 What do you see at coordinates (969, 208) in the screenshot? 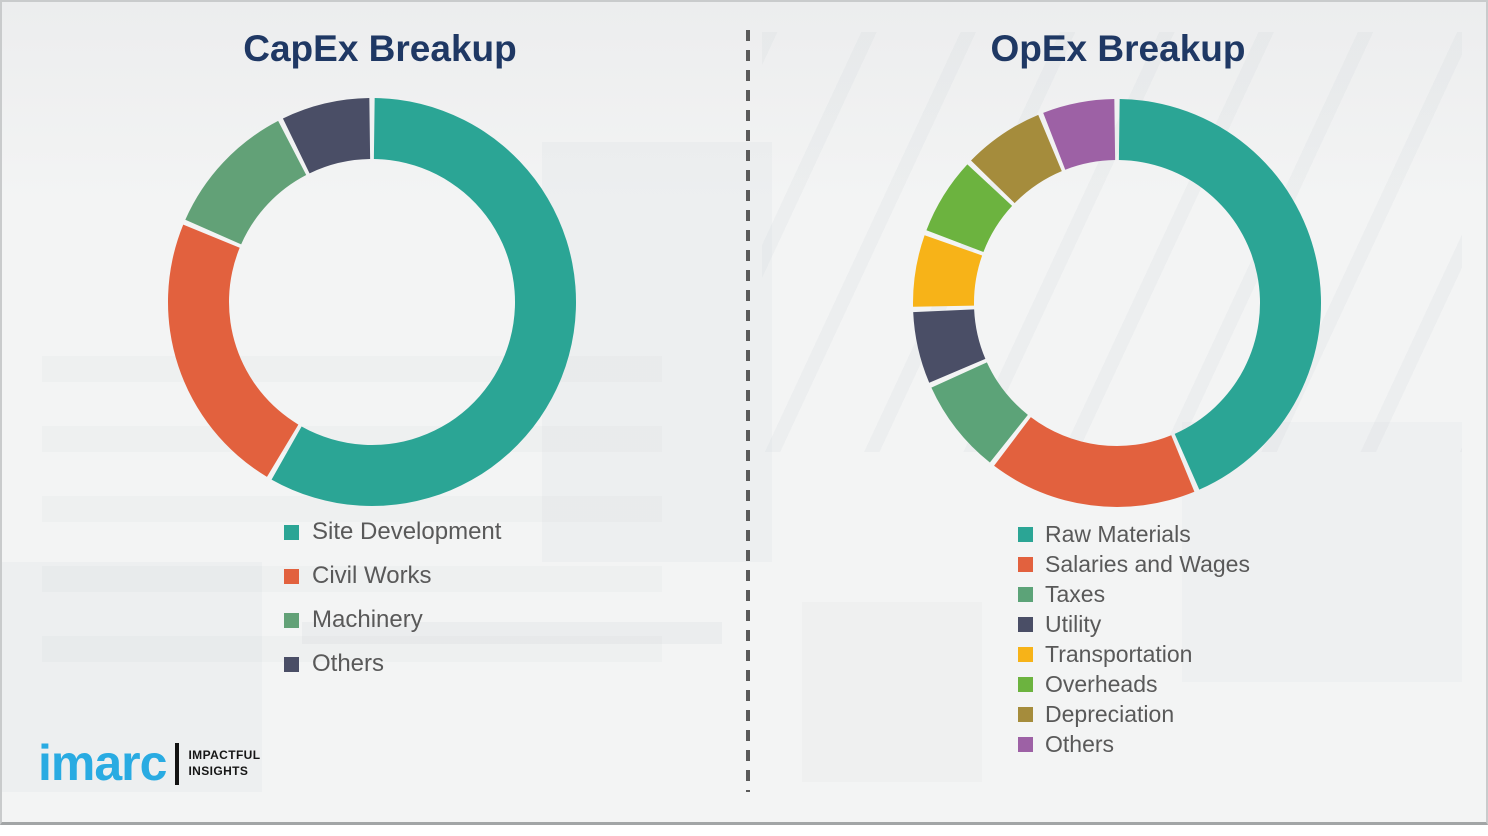
I see `donut-segment-overheads` at bounding box center [969, 208].